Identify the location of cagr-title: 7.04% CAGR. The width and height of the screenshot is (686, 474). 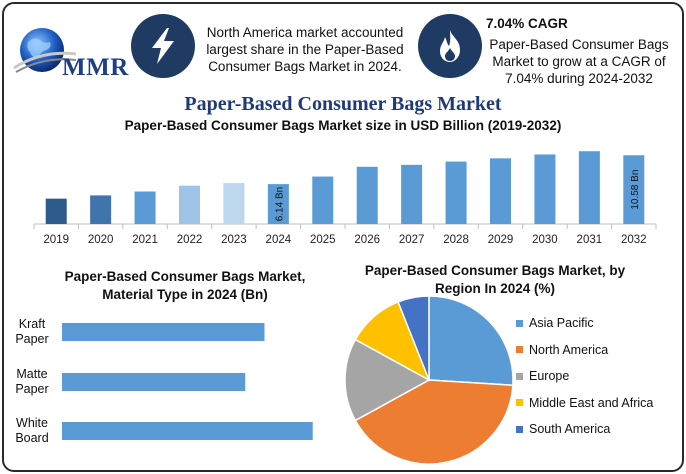
(527, 23).